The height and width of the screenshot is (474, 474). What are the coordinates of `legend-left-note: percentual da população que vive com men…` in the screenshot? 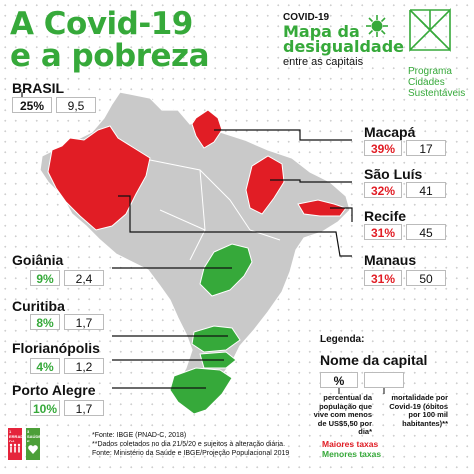 It's located at (342, 414).